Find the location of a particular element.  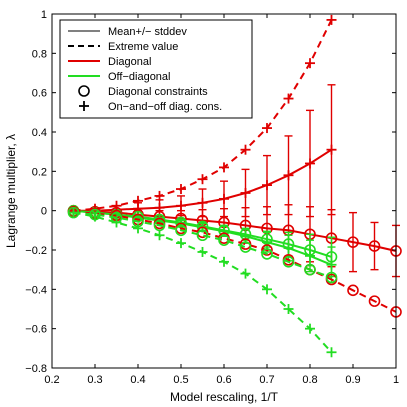

legend-entry: Diagonal is located at coordinates (109, 62).